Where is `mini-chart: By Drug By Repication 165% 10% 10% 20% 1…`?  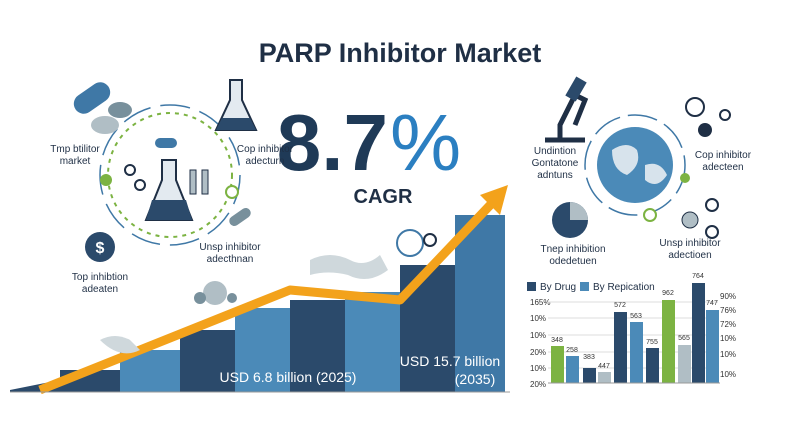 mini-chart: By Drug By Repication 165% 10% 10% 20% 1… is located at coordinates (631, 331).